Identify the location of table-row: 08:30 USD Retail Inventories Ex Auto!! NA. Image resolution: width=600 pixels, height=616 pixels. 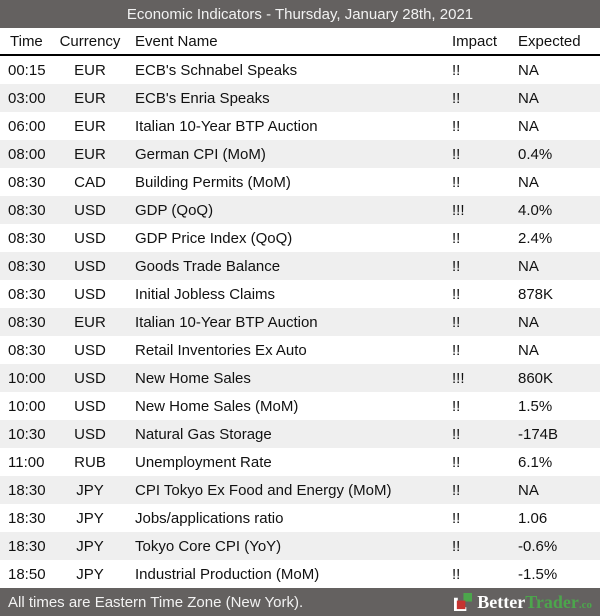
(300, 350).